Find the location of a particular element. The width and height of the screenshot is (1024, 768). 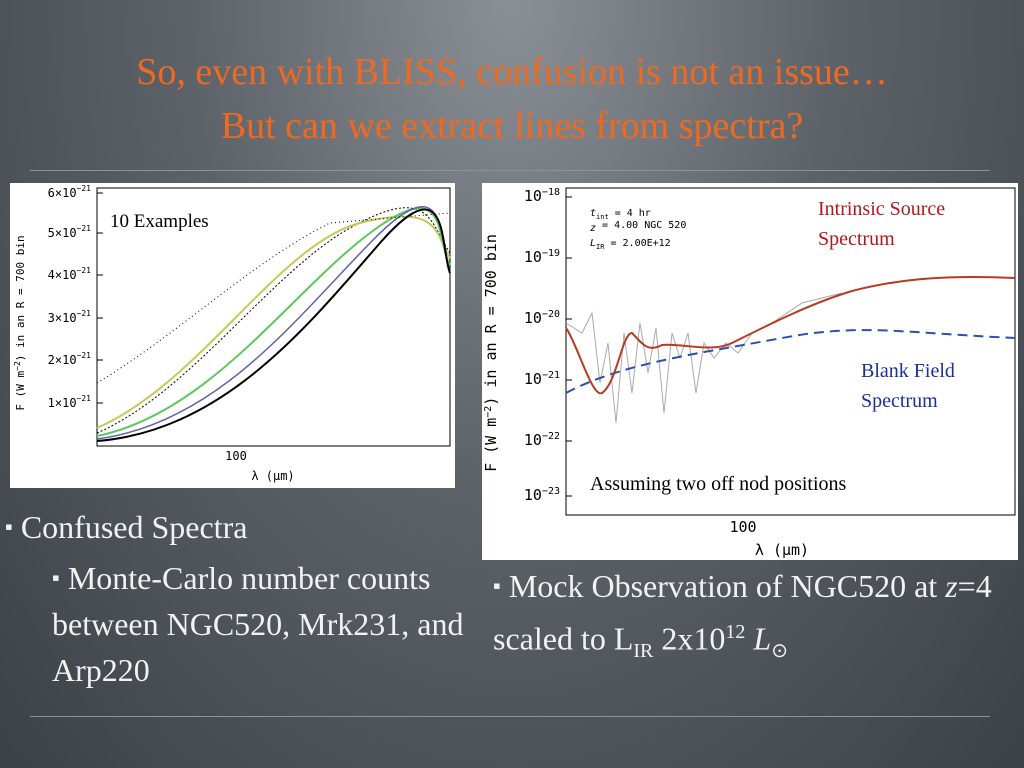

frame is located at coordinates (273, 317).